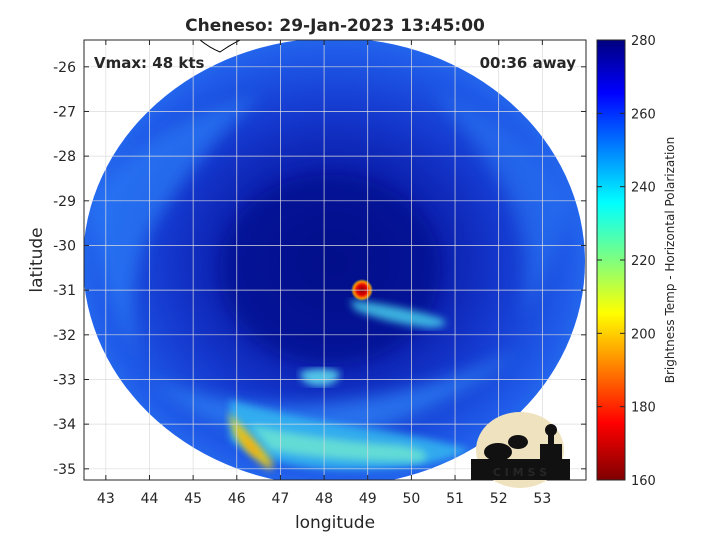 This screenshot has height=540, width=720. Describe the element at coordinates (64, 157) in the screenshot. I see `y-tick-label: -28` at that location.